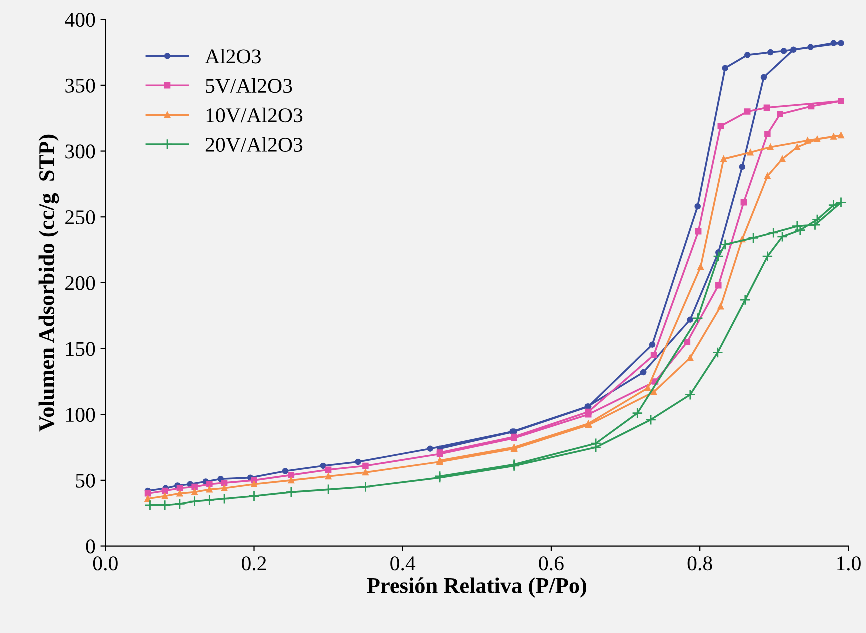 The image size is (866, 633). I want to click on y-tick-label: 400, so click(80, 20).